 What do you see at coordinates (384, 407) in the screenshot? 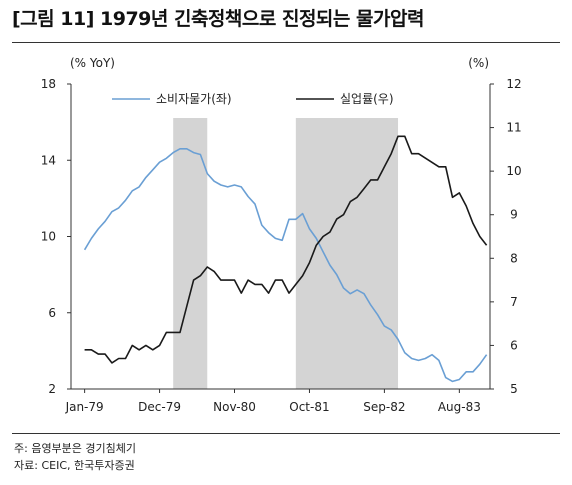
I see `x-tick-label: Sep-82` at bounding box center [384, 407].